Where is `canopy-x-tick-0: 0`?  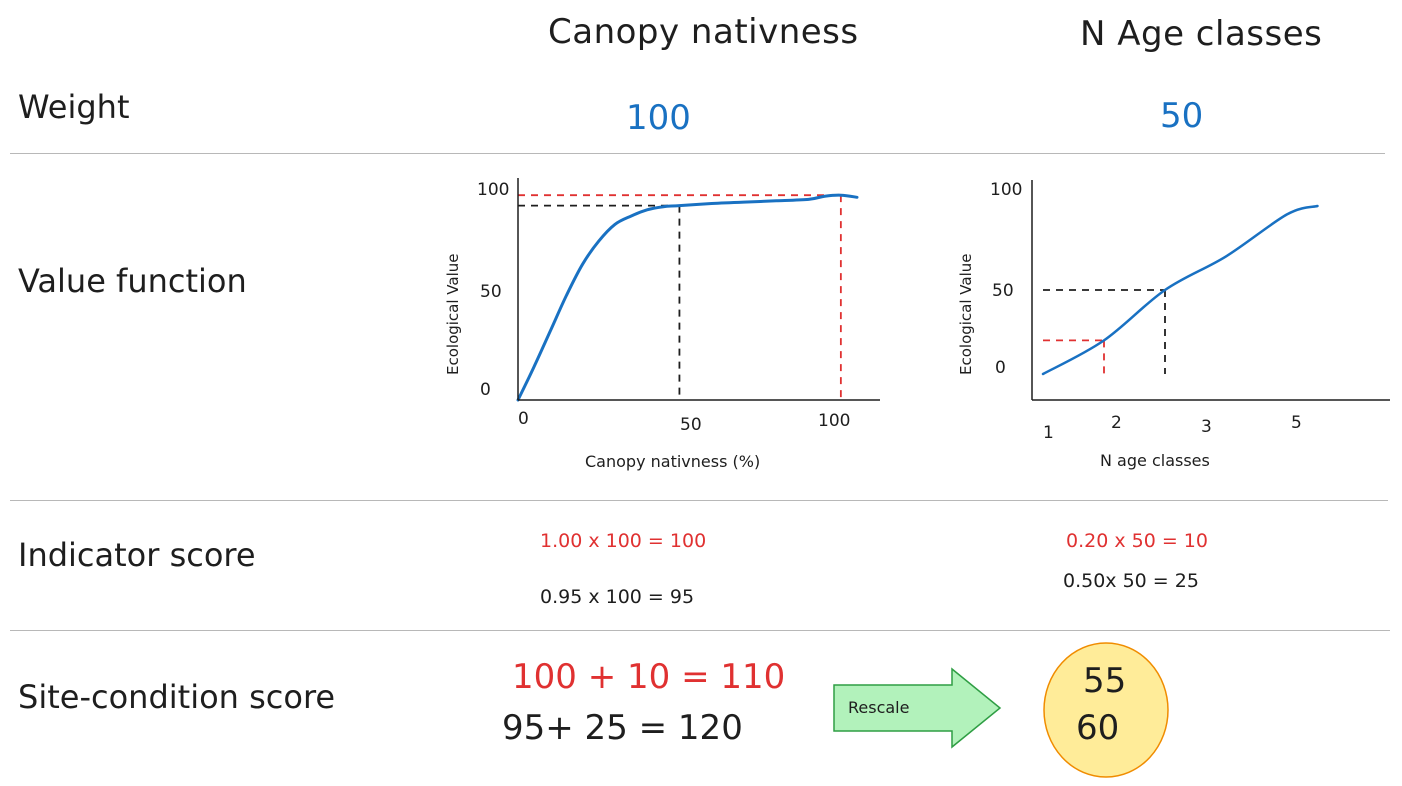
canopy-x-tick-0: 0 is located at coordinates (523, 419).